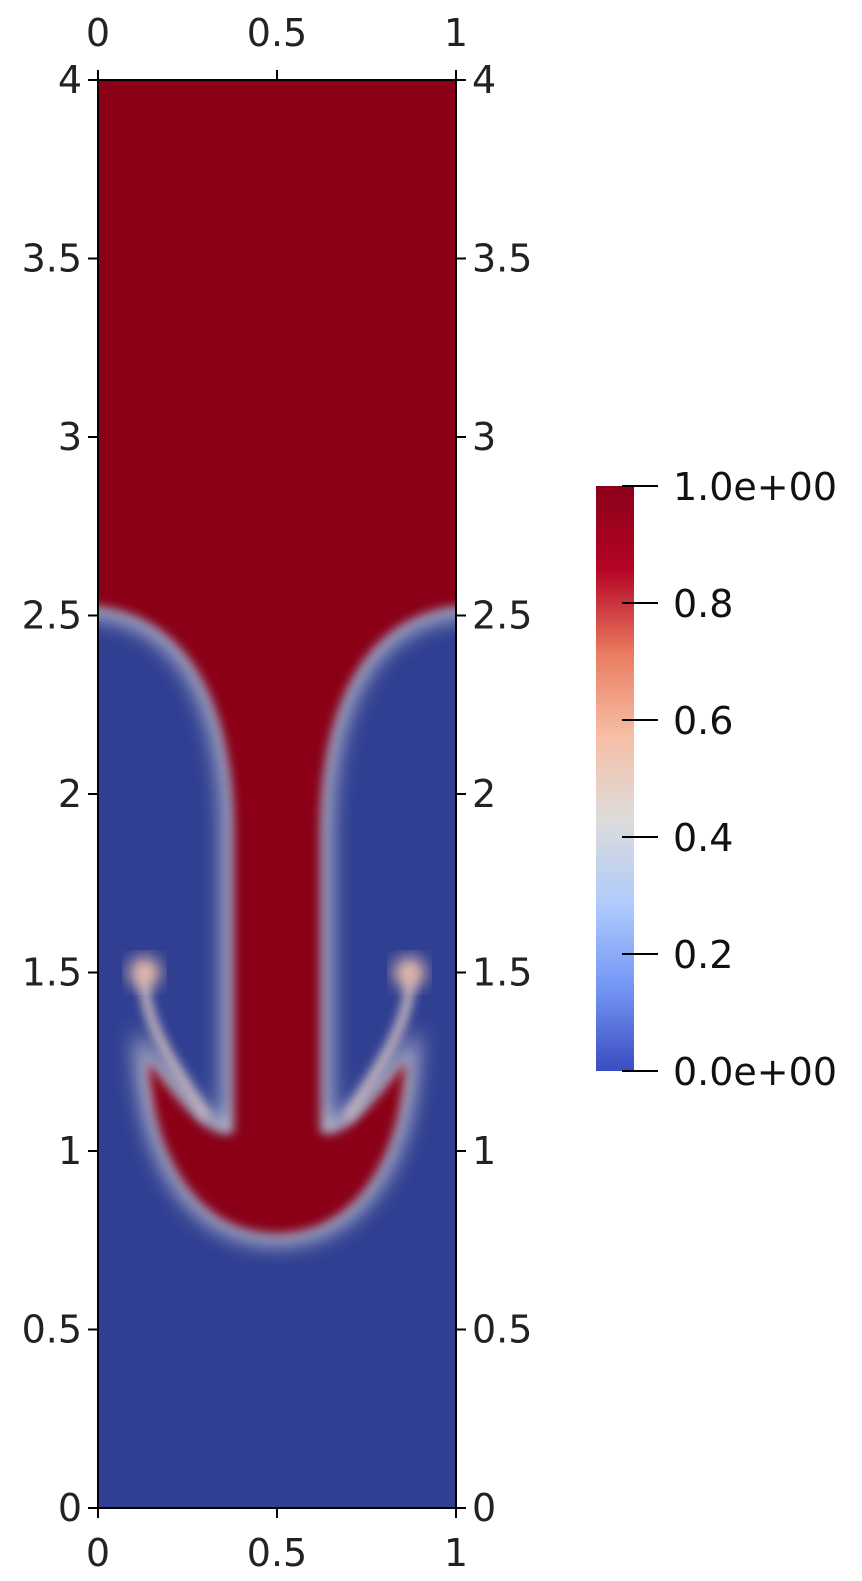 The image size is (862, 1581). Describe the element at coordinates (70, 1508) in the screenshot. I see `y-tick-left-label: 0` at that location.